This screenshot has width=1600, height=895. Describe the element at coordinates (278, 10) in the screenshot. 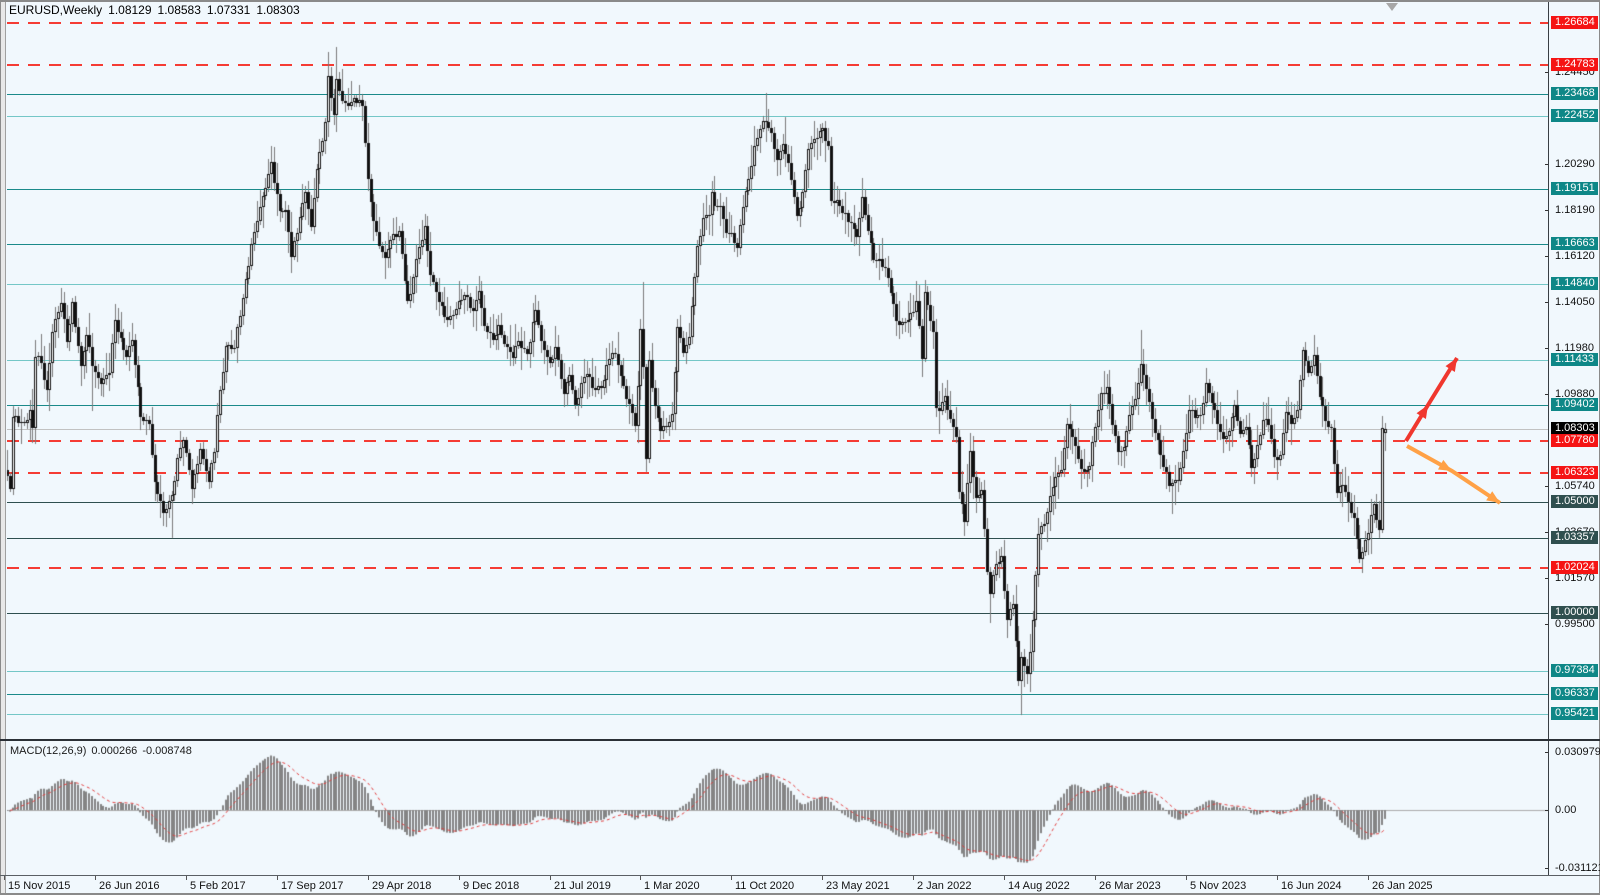

I see `close-value: 1.08303` at that location.